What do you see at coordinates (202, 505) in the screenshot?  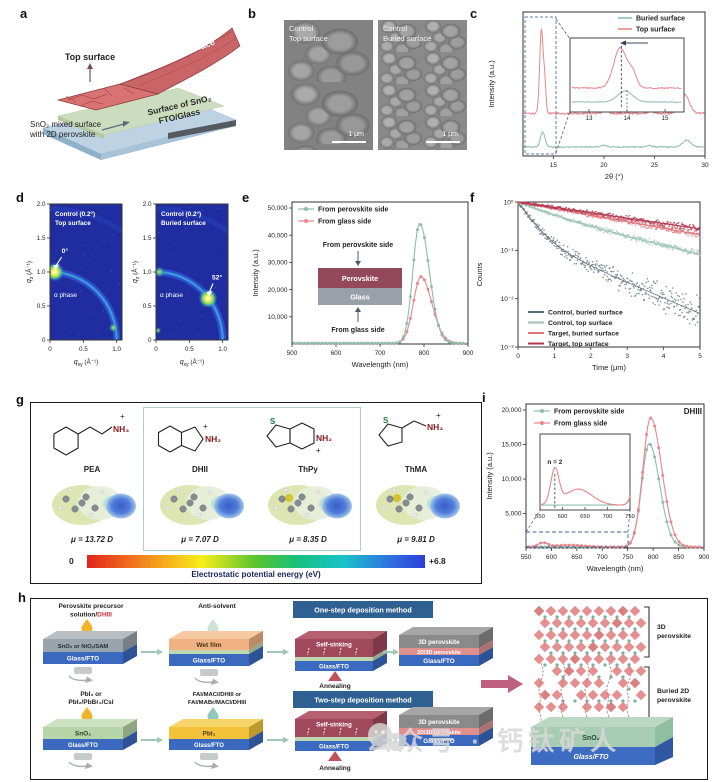 I see `esp-map-dhii` at bounding box center [202, 505].